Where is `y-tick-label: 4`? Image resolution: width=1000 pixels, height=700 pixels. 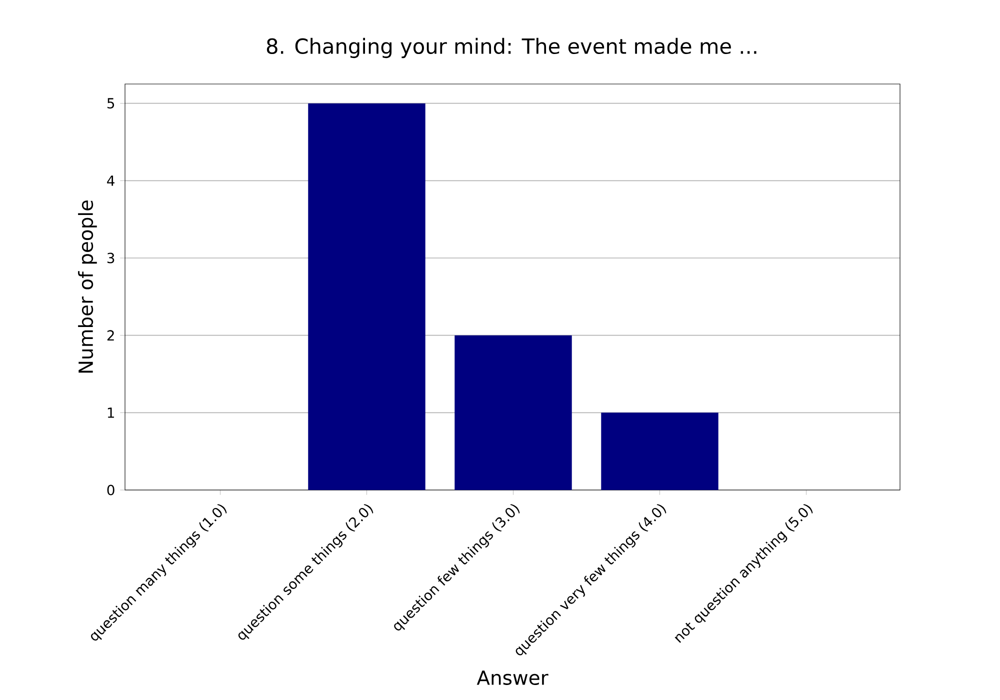 y-tick-label: 4 is located at coordinates (110, 181).